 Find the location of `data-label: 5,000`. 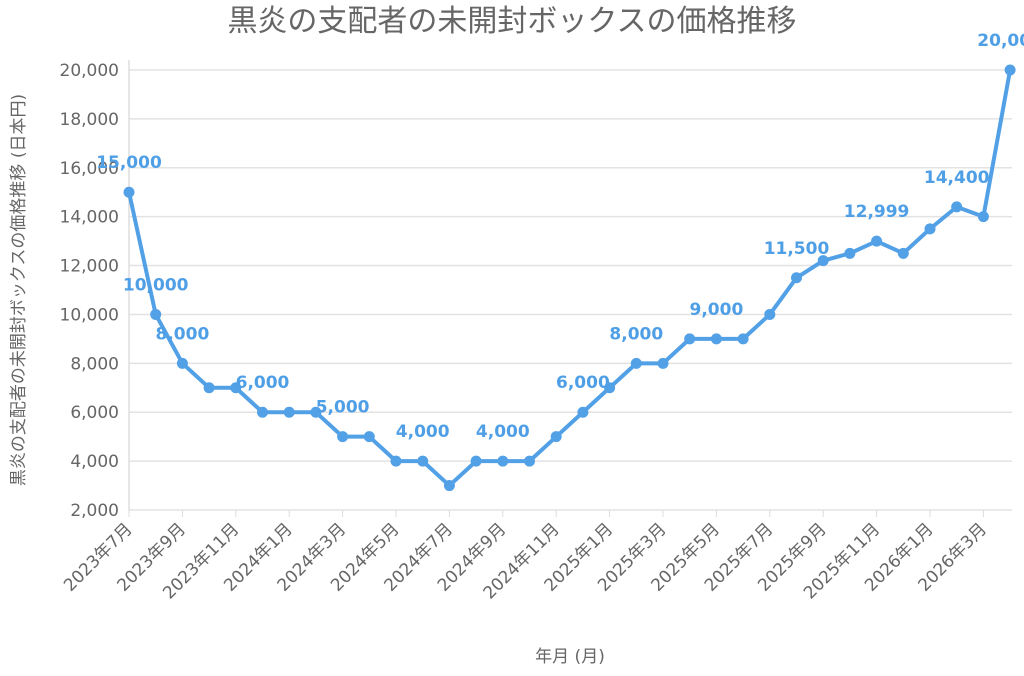

data-label: 5,000 is located at coordinates (343, 408).